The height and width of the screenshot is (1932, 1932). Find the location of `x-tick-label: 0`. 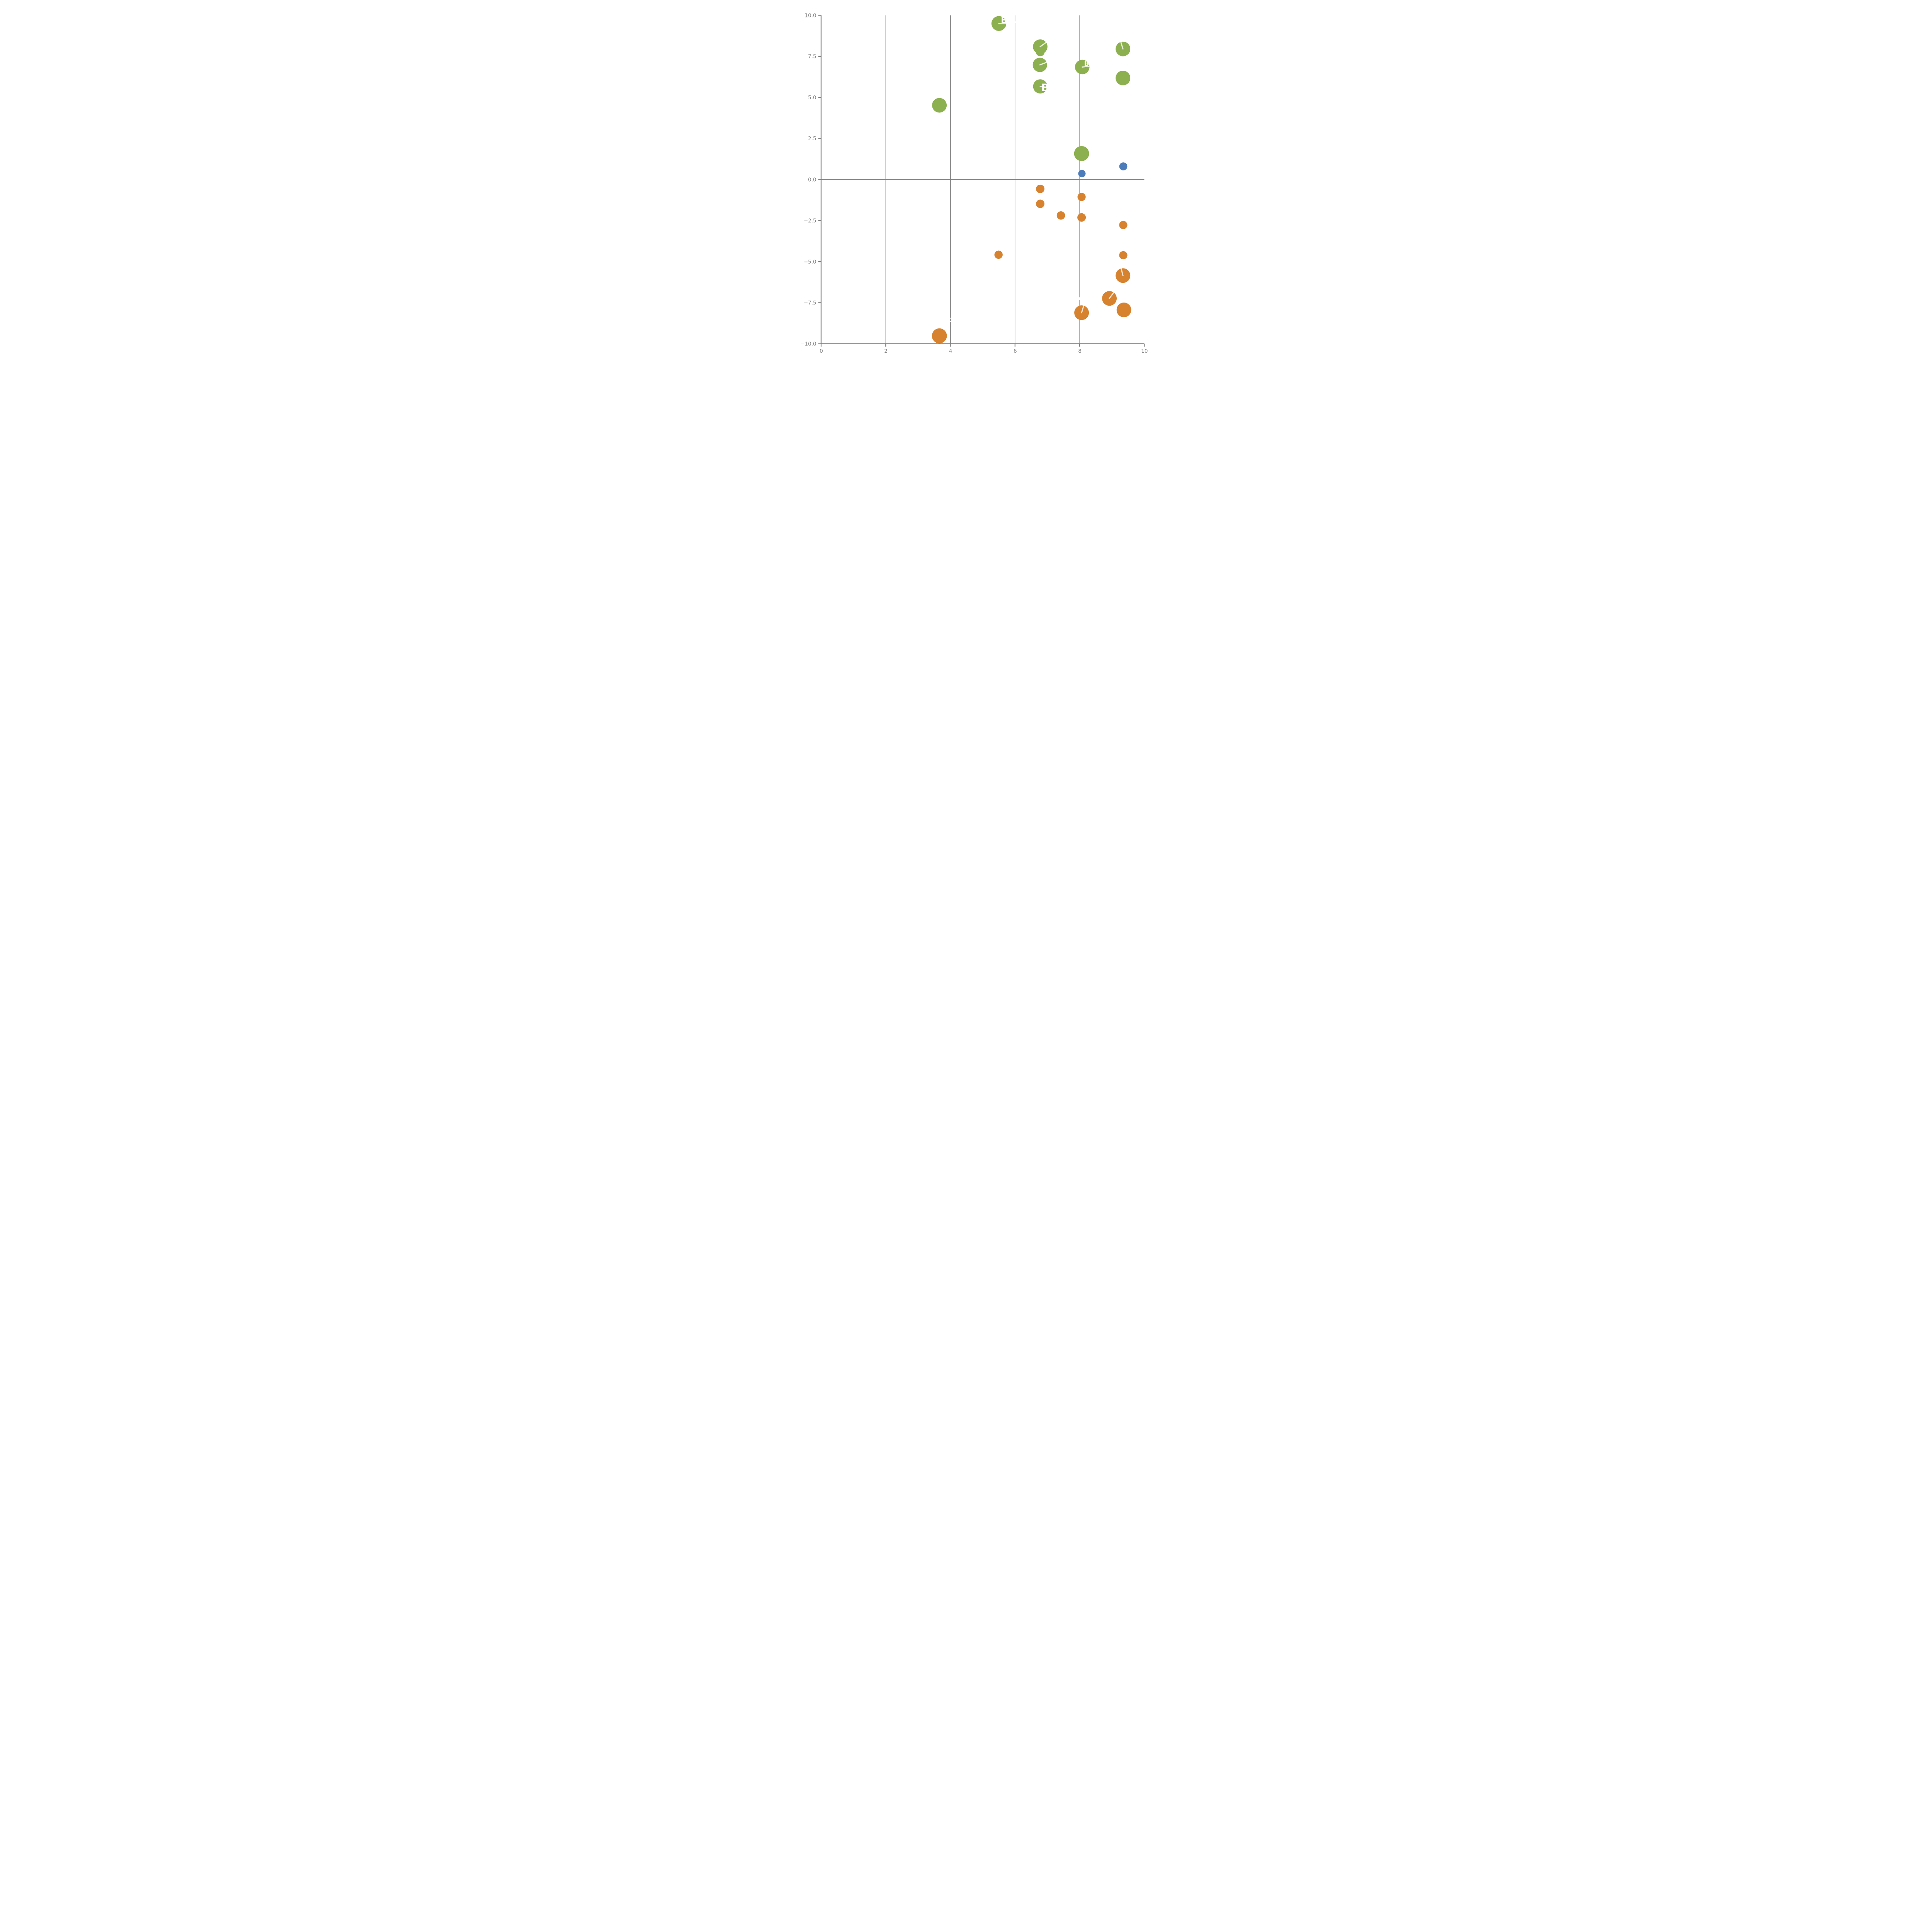

x-tick-label: 0 is located at coordinates (821, 351).